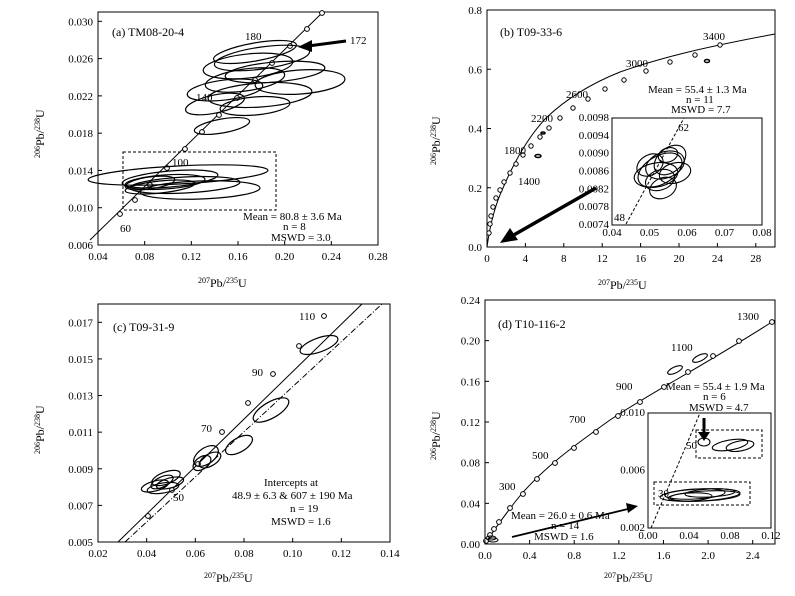 Image resolution: width=795 pixels, height=596 pixels. Describe the element at coordinates (542, 119) in the screenshot. I see `panel-b-age-label-2200: 2200` at that location.